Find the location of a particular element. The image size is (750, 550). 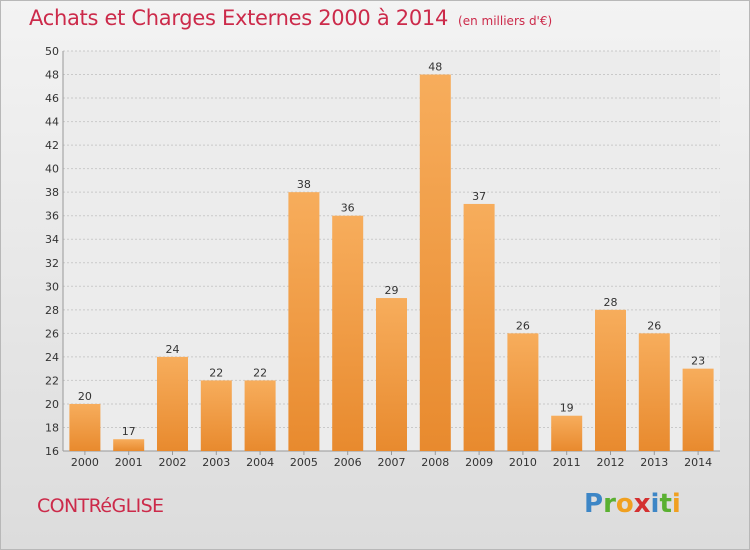

logo-letter: P is located at coordinates (594, 504).